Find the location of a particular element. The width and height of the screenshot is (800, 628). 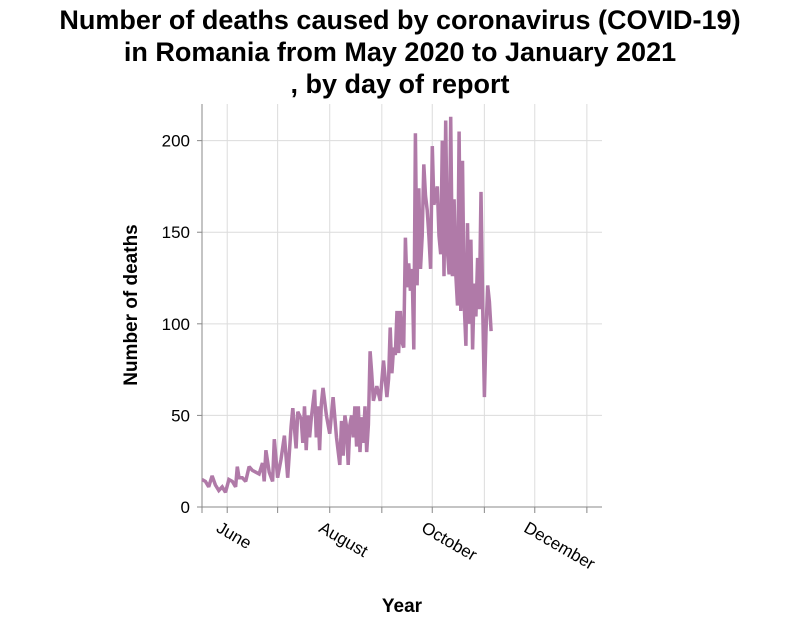

chart-title-line-2: in Romania from May 2020 to January 2021 is located at coordinates (400, 52).